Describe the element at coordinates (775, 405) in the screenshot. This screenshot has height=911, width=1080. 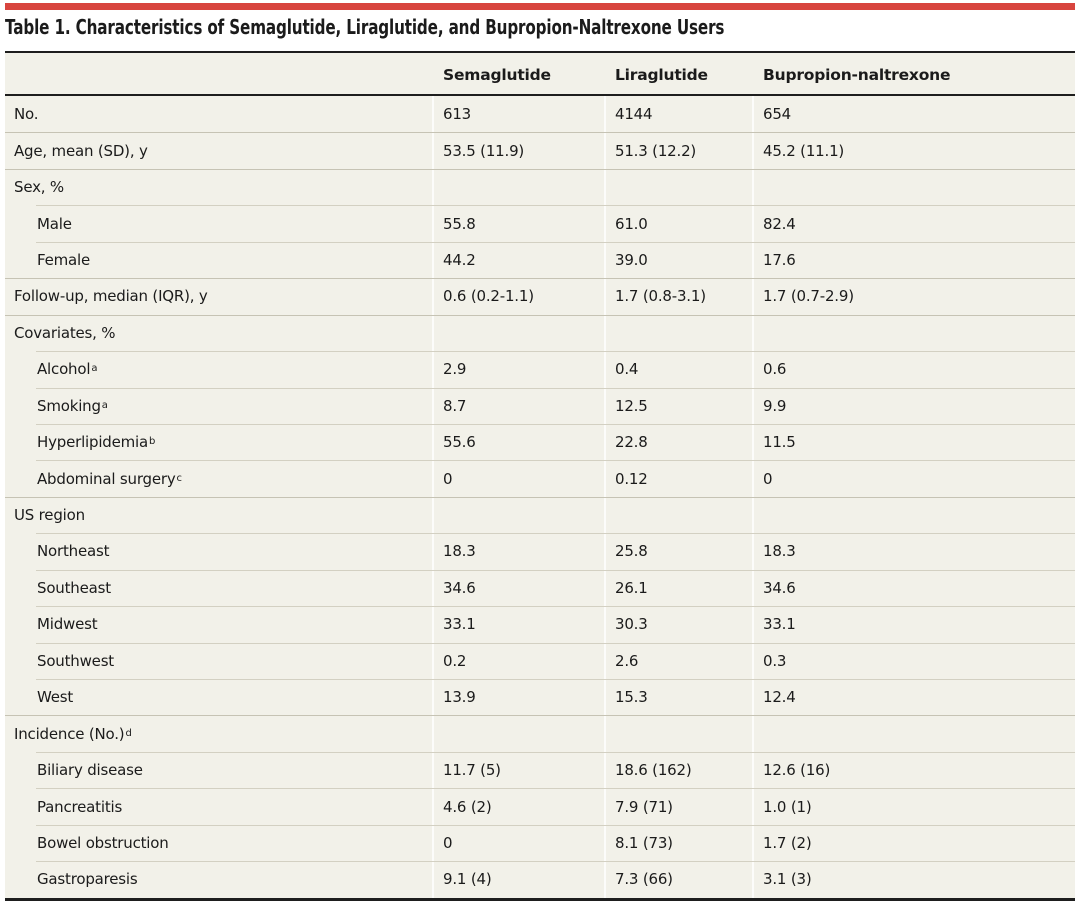
I see `cell-value: 9.9` at that location.